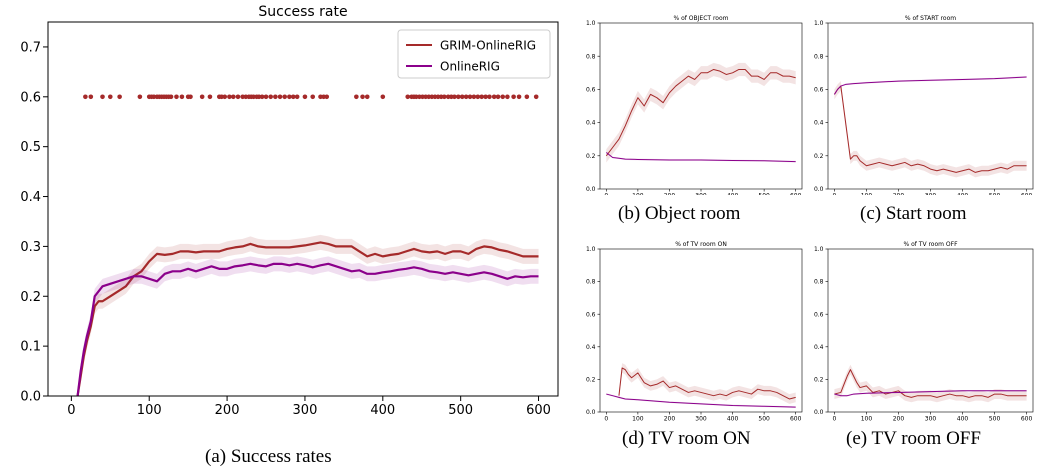  I want to click on caption-e: (e) TV room OFF, so click(913, 438).